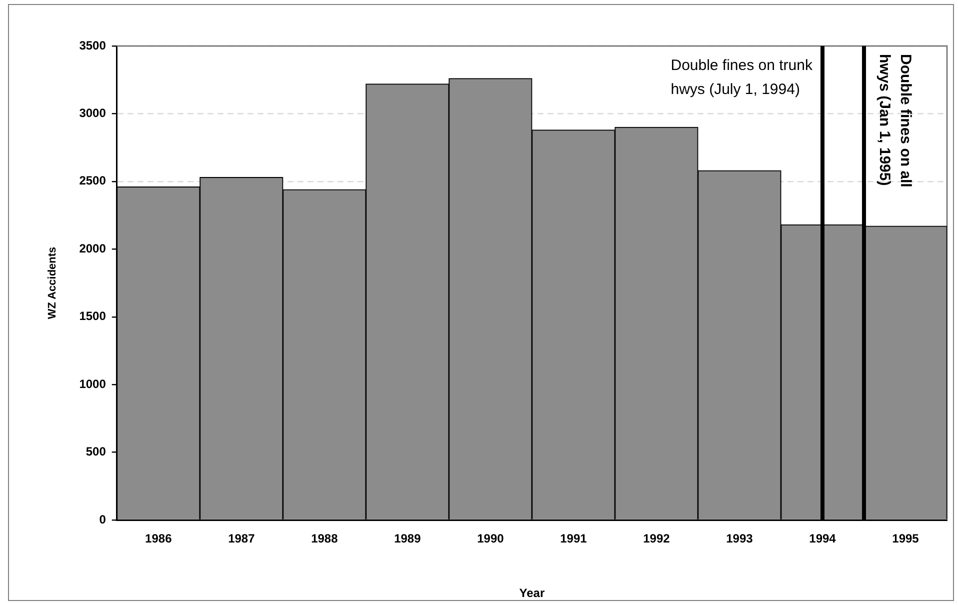 This screenshot has width=958, height=605. Describe the element at coordinates (574, 539) in the screenshot. I see `x-tick-label: 1991` at that location.